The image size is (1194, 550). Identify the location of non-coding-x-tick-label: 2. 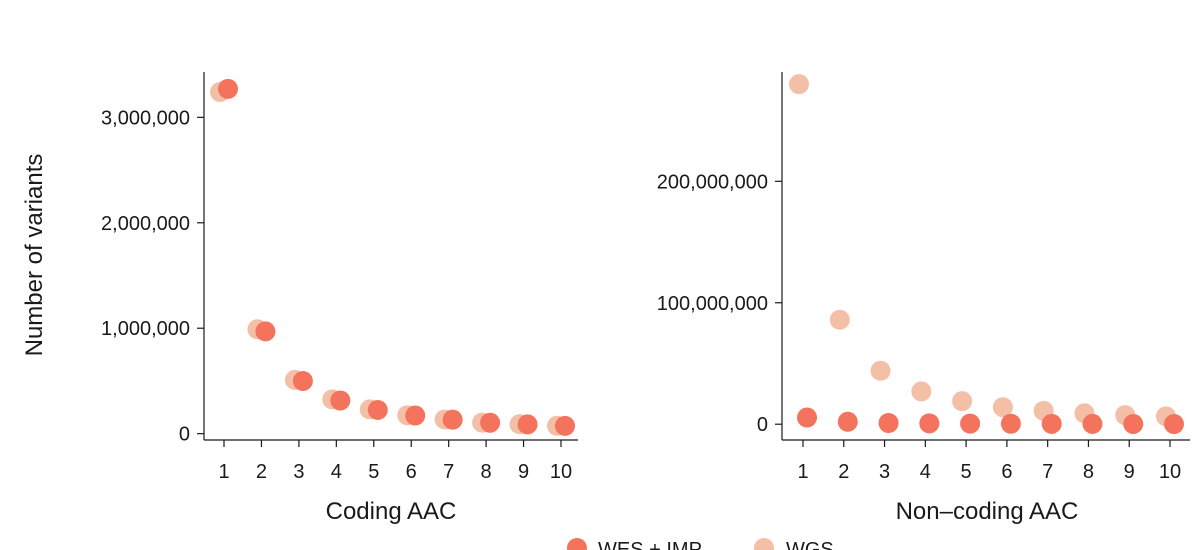
(843, 472).